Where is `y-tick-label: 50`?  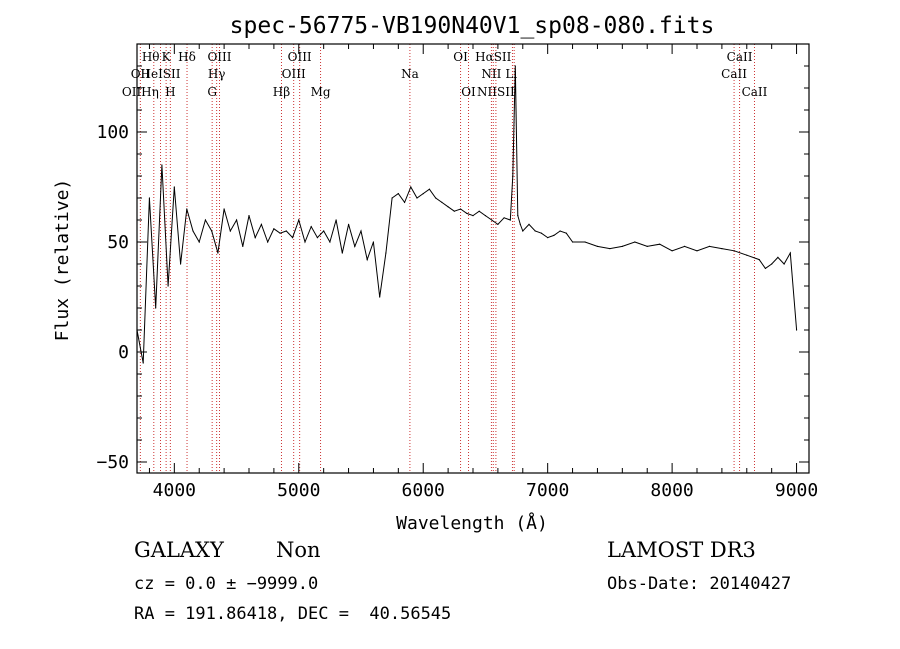 y-tick-label: 50 is located at coordinates (118, 242).